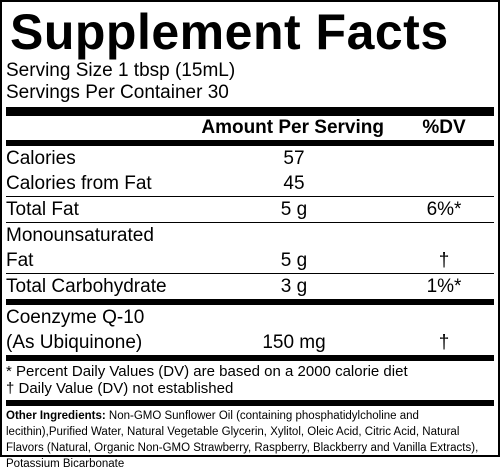 The width and height of the screenshot is (500, 472). I want to click on daily-value: 6%*, so click(444, 209).